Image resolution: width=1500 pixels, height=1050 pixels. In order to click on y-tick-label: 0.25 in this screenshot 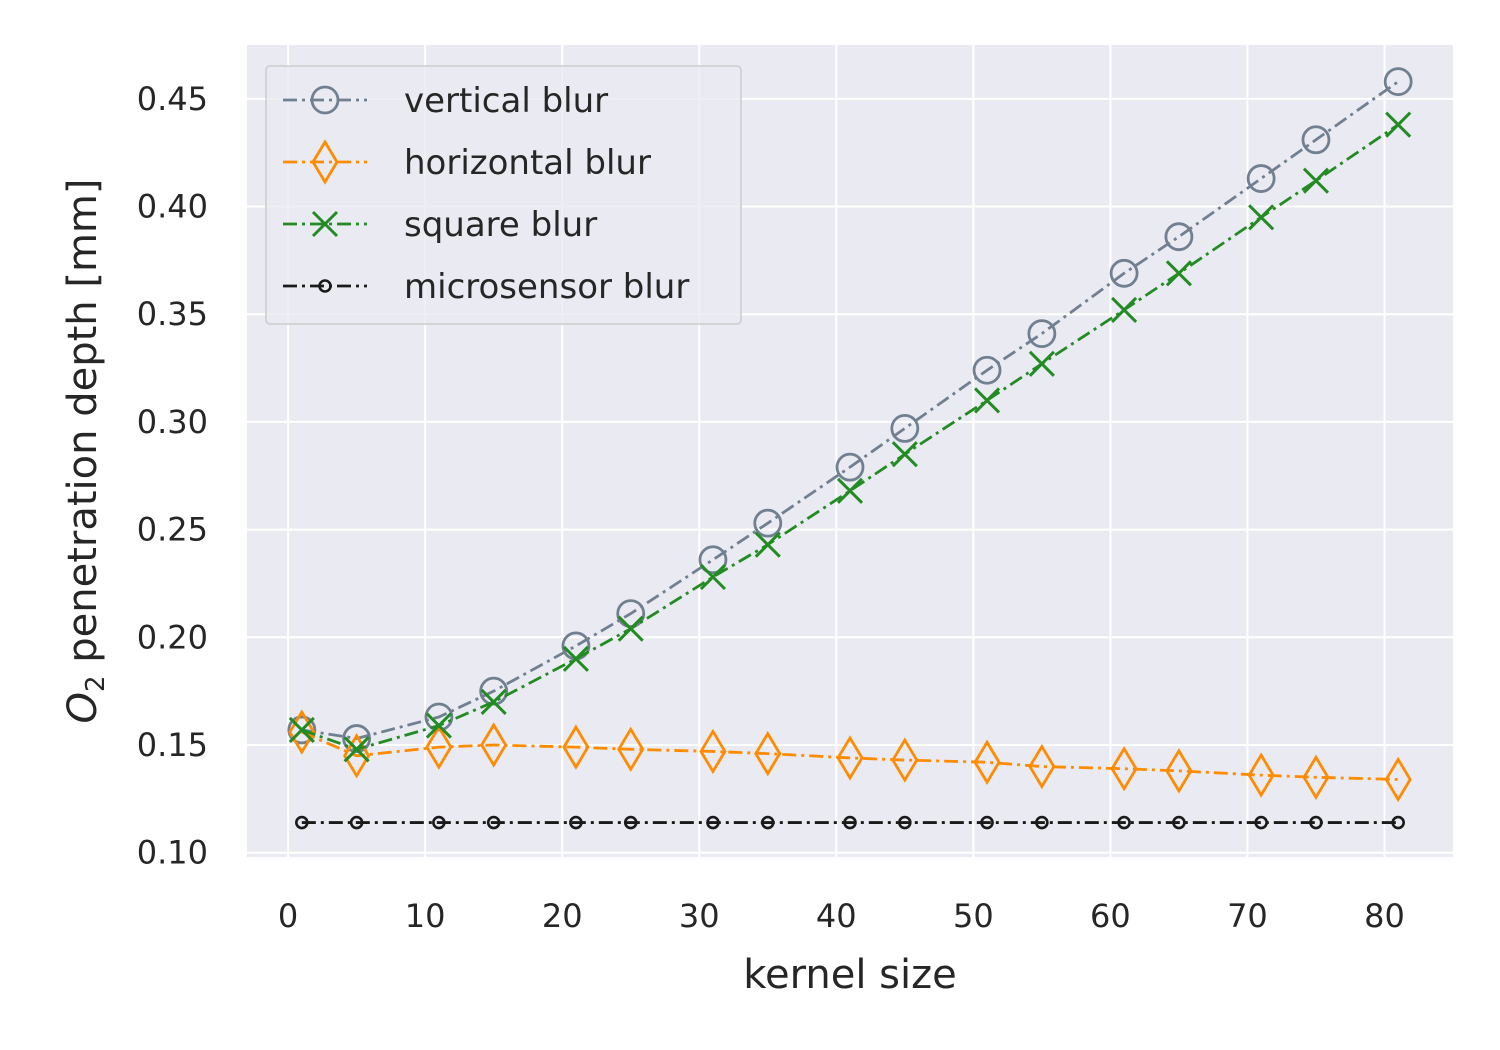, I will do `click(172, 530)`.